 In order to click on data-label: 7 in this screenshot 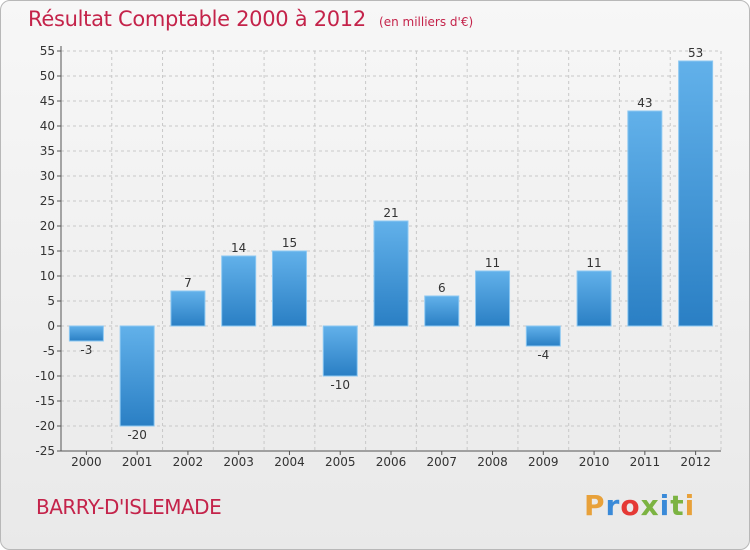, I will do `click(188, 283)`.